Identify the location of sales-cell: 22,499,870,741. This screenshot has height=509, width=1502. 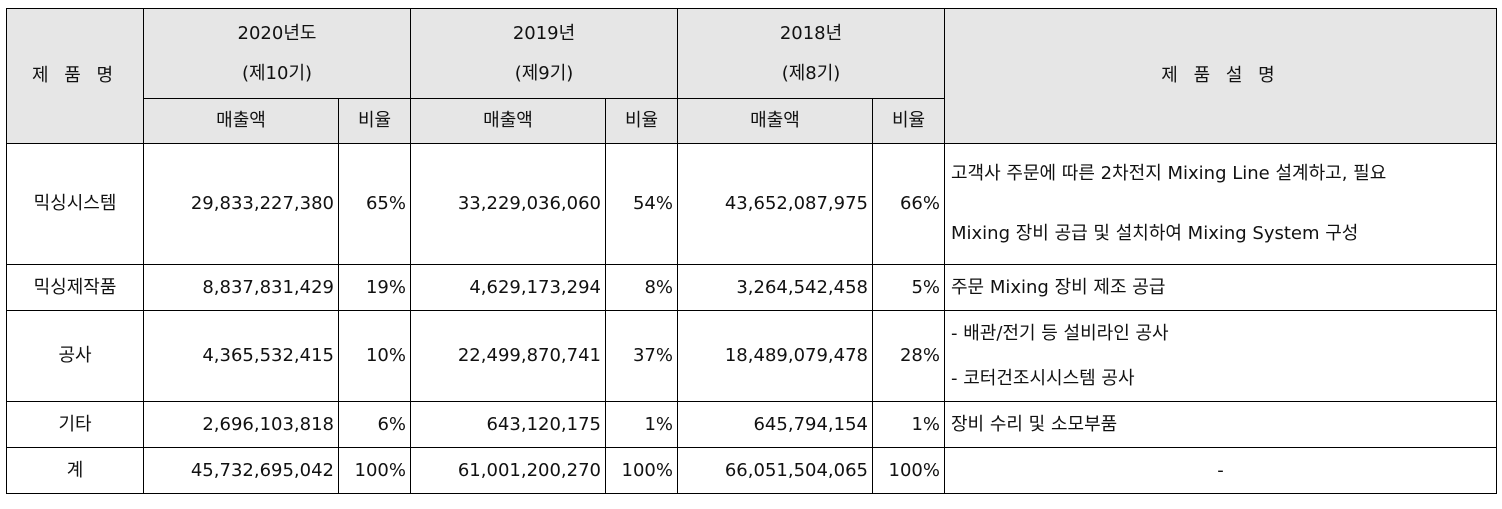
(508, 356).